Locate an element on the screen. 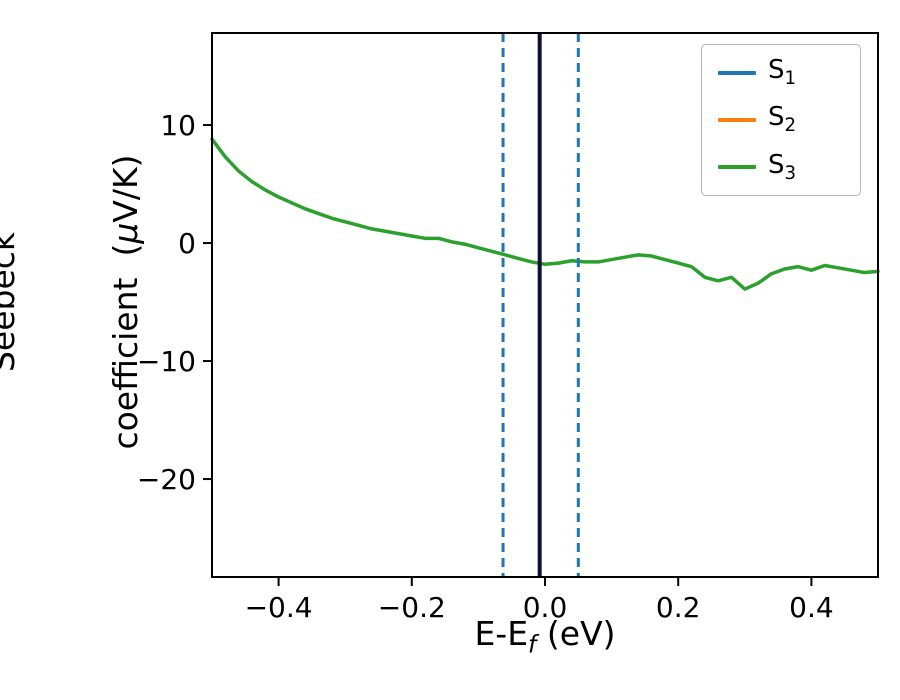 This screenshot has height=700, width=900. y-axis-label-line2: coefficient (μV/K) is located at coordinates (126, 302).